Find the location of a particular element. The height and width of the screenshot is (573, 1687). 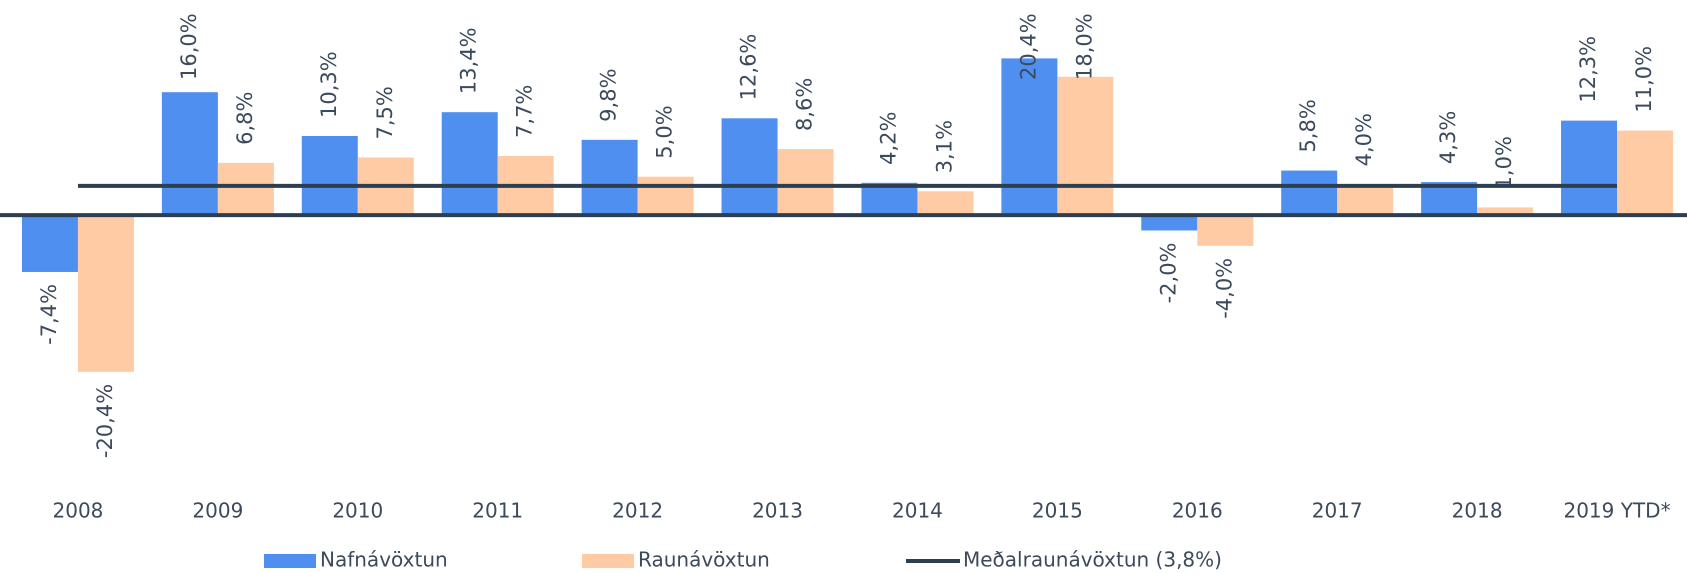

value-label: -4,0% is located at coordinates (1224, 288).